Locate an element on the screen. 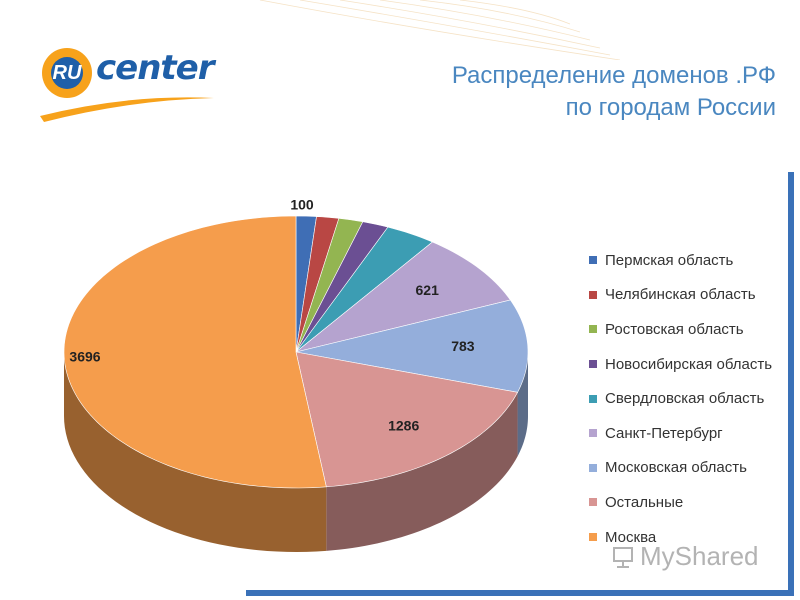 The image size is (800, 600). data-label-8: 1286 is located at coordinates (403, 426).